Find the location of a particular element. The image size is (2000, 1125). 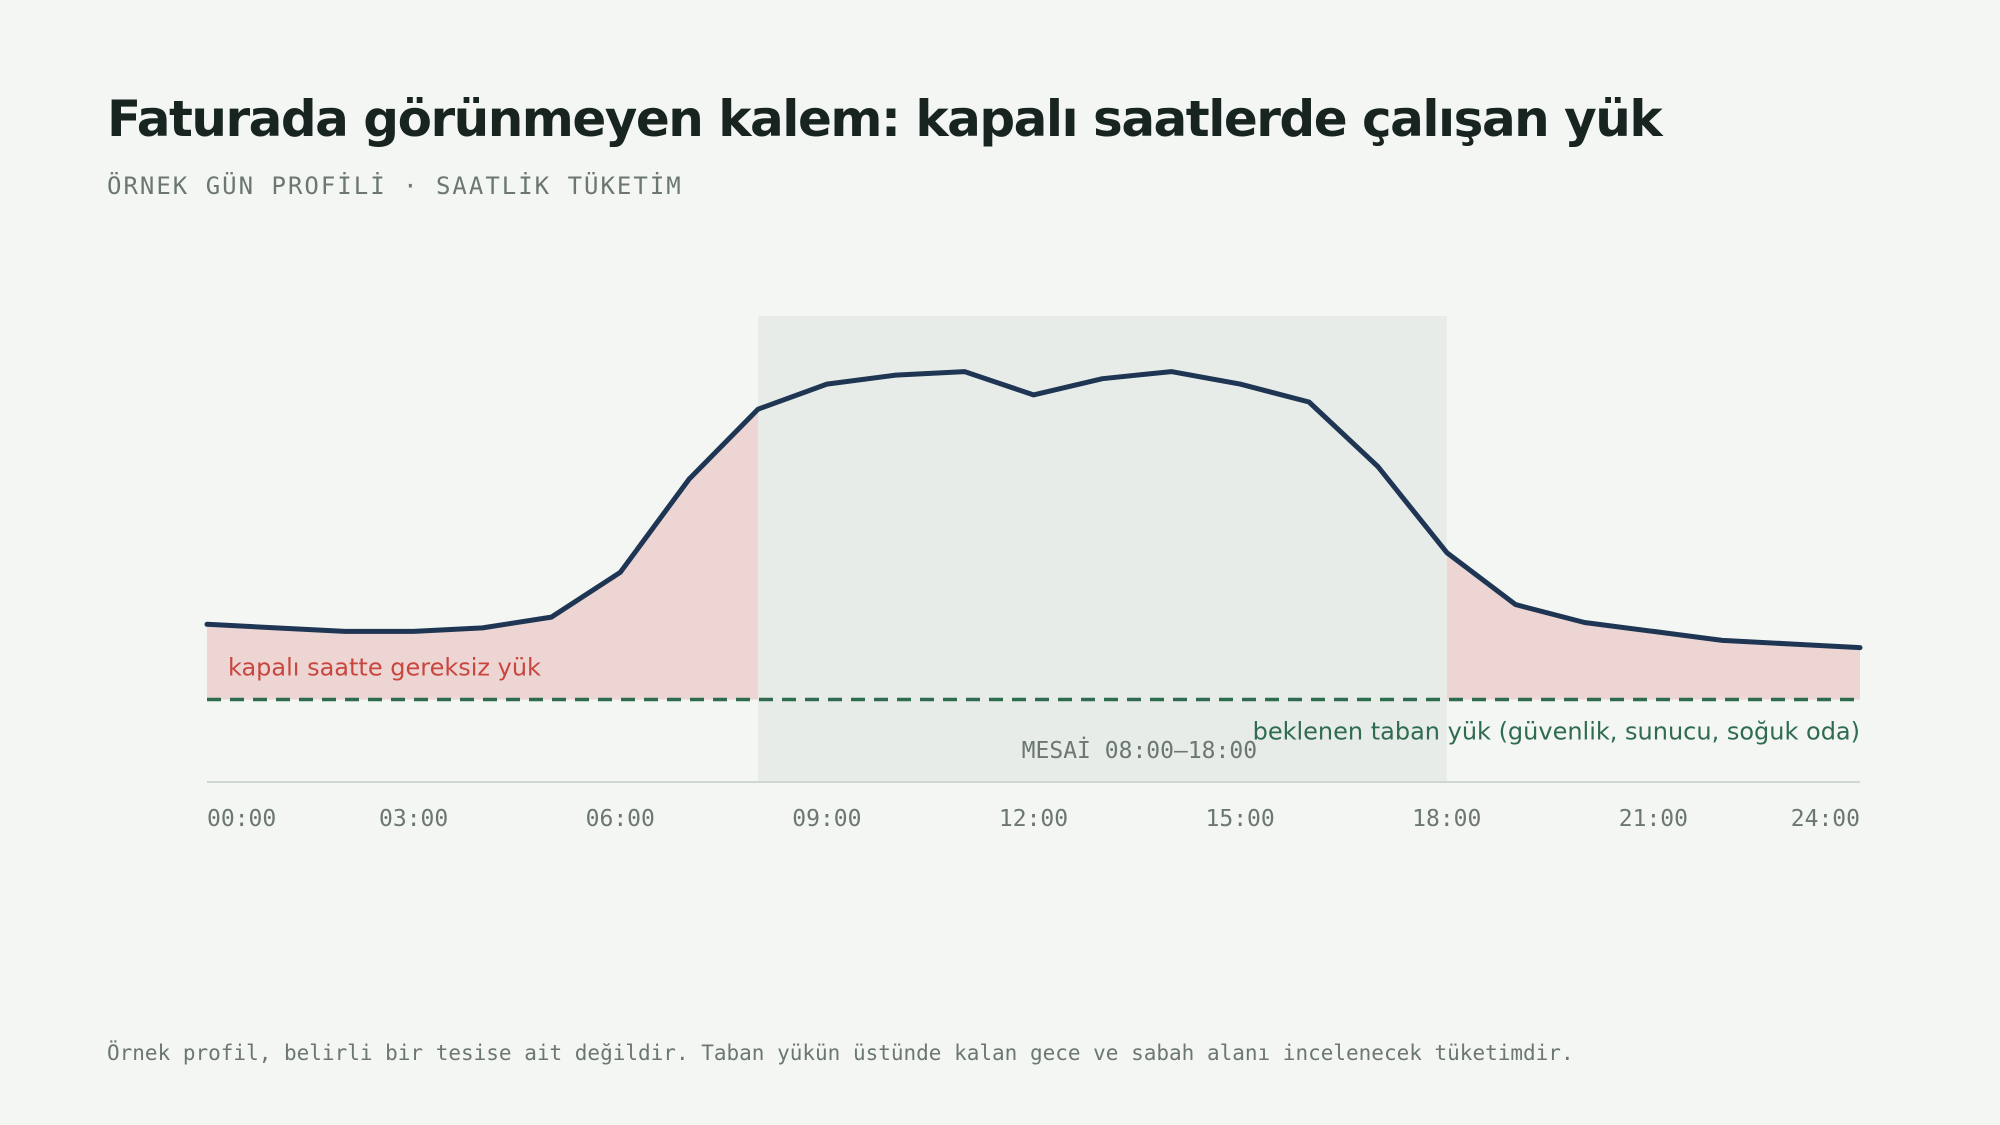

x-tick-label: 03:00 is located at coordinates (413, 819).